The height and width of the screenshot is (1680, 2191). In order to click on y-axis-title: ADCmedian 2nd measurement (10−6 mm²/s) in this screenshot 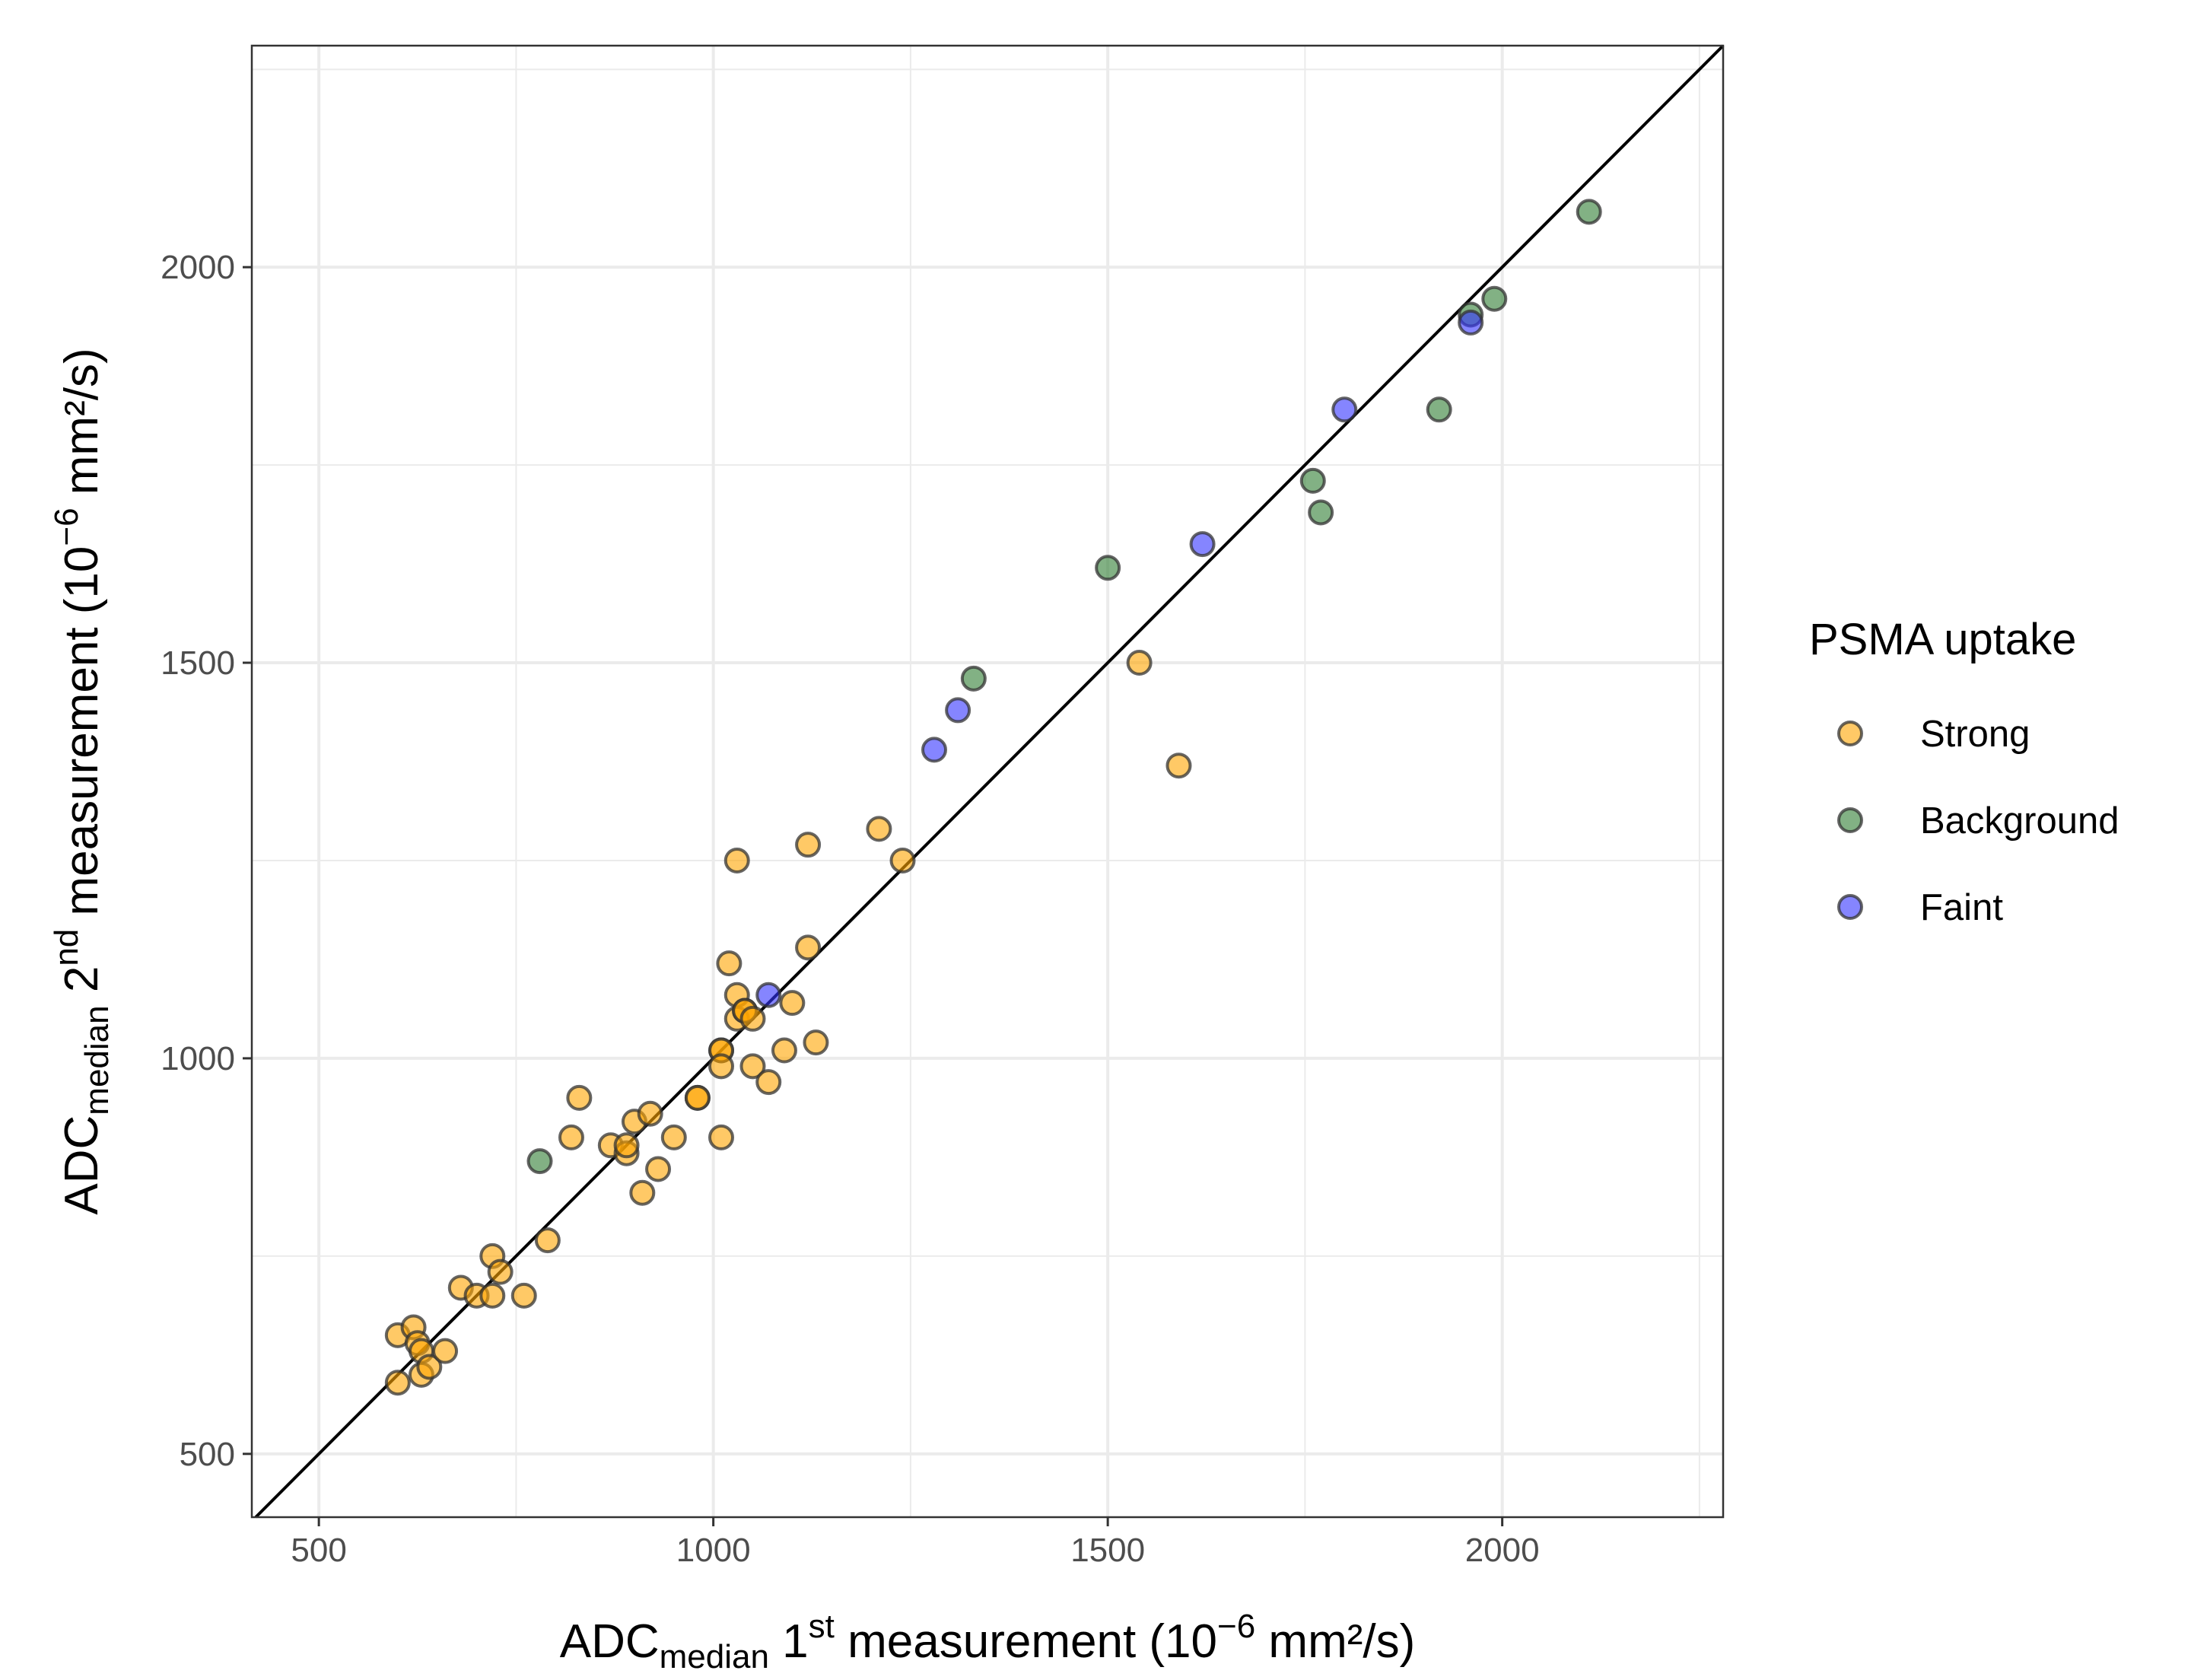, I will do `click(82, 781)`.